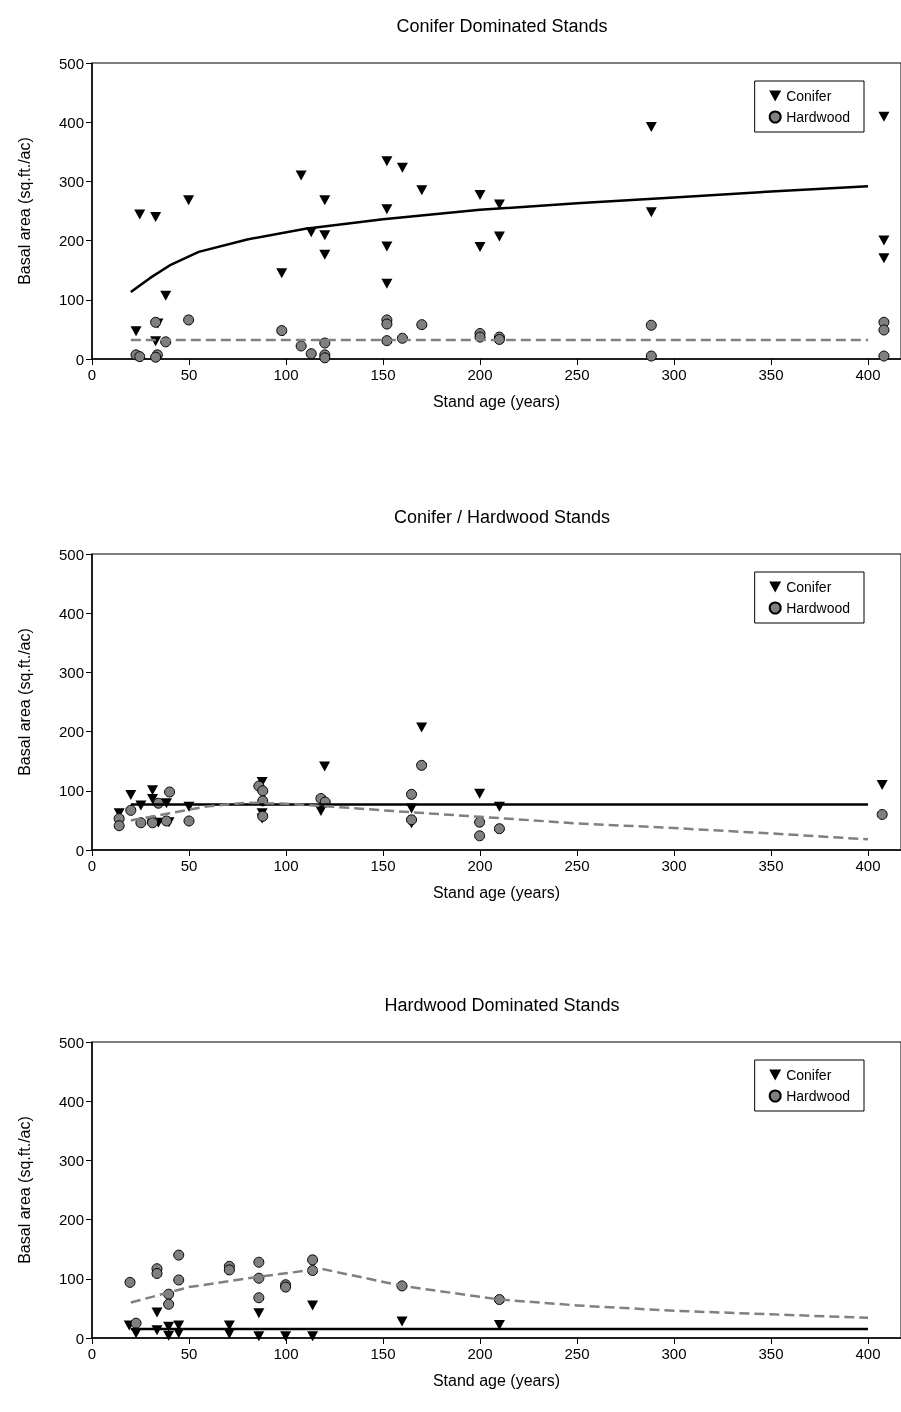 This screenshot has width=901, height=1412. What do you see at coordinates (502, 517) in the screenshot?
I see `chart-title: Conifer / Hardwood Stands` at bounding box center [502, 517].